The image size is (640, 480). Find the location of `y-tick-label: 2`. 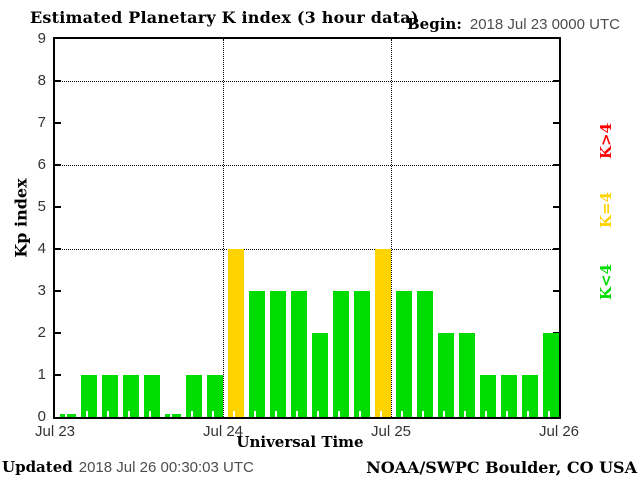

y-tick-label: 2 is located at coordinates (41, 332).